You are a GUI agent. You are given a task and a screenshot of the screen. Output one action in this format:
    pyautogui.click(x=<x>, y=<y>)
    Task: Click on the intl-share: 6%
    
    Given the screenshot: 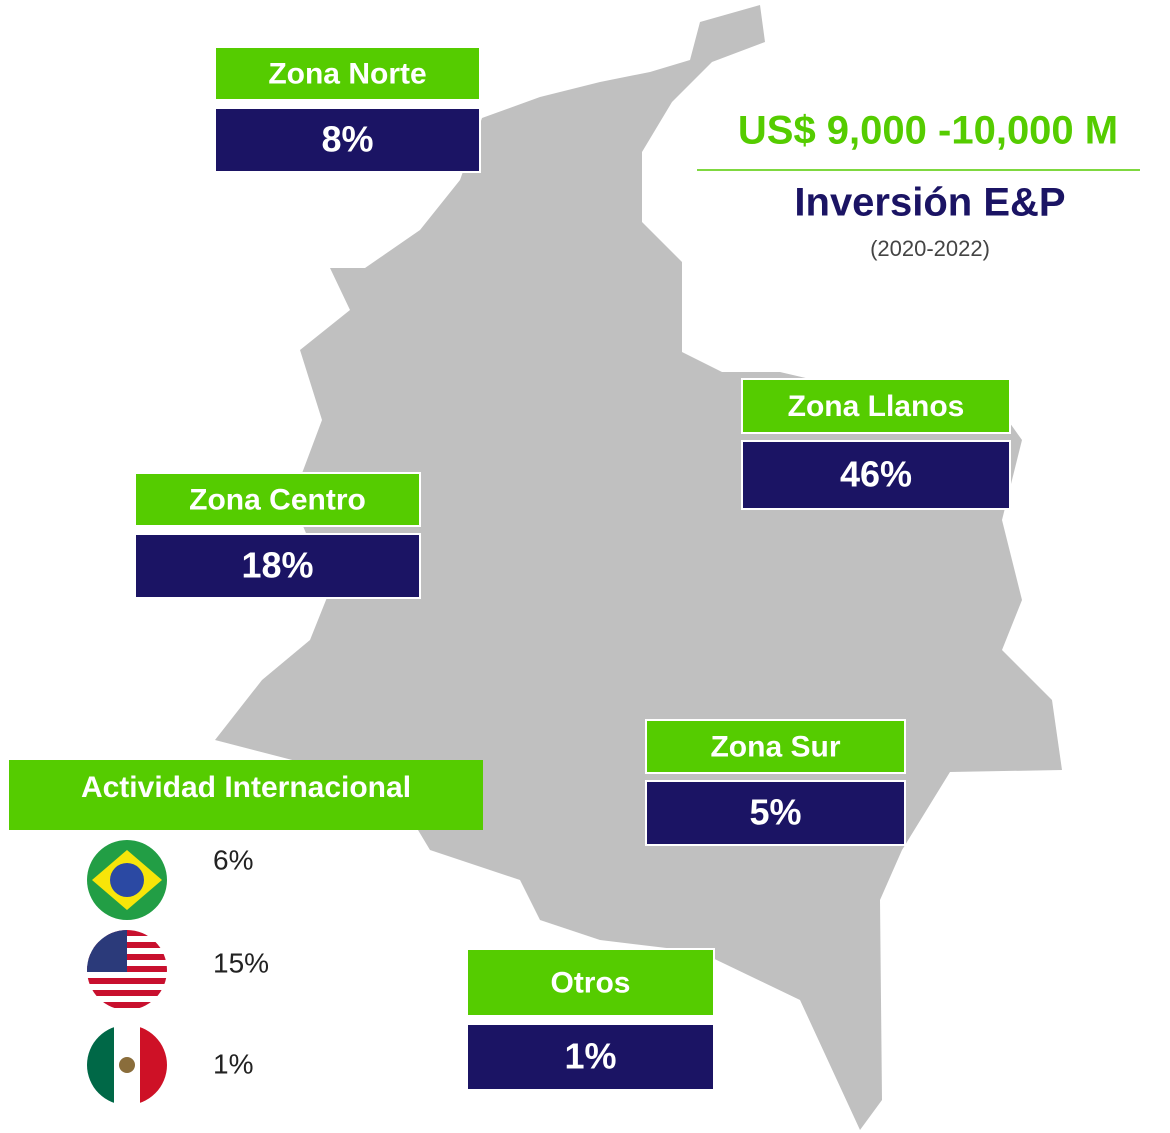 What is the action you would take?
    pyautogui.click(x=233, y=859)
    